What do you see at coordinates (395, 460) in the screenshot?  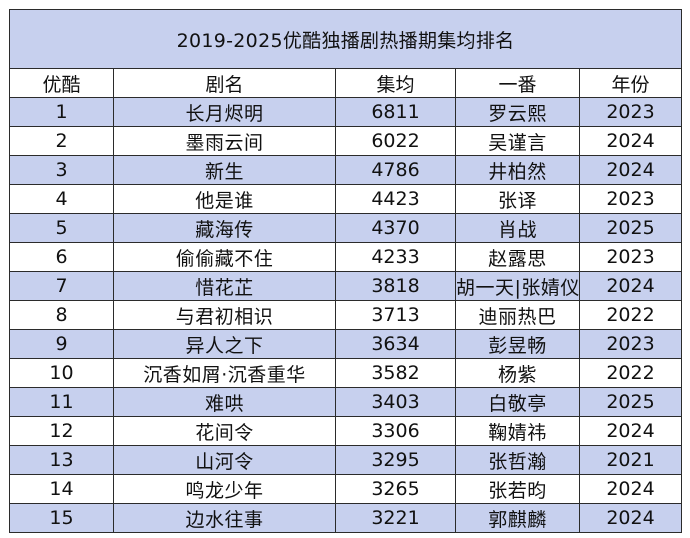 I see `episodes-cell: 3295` at bounding box center [395, 460].